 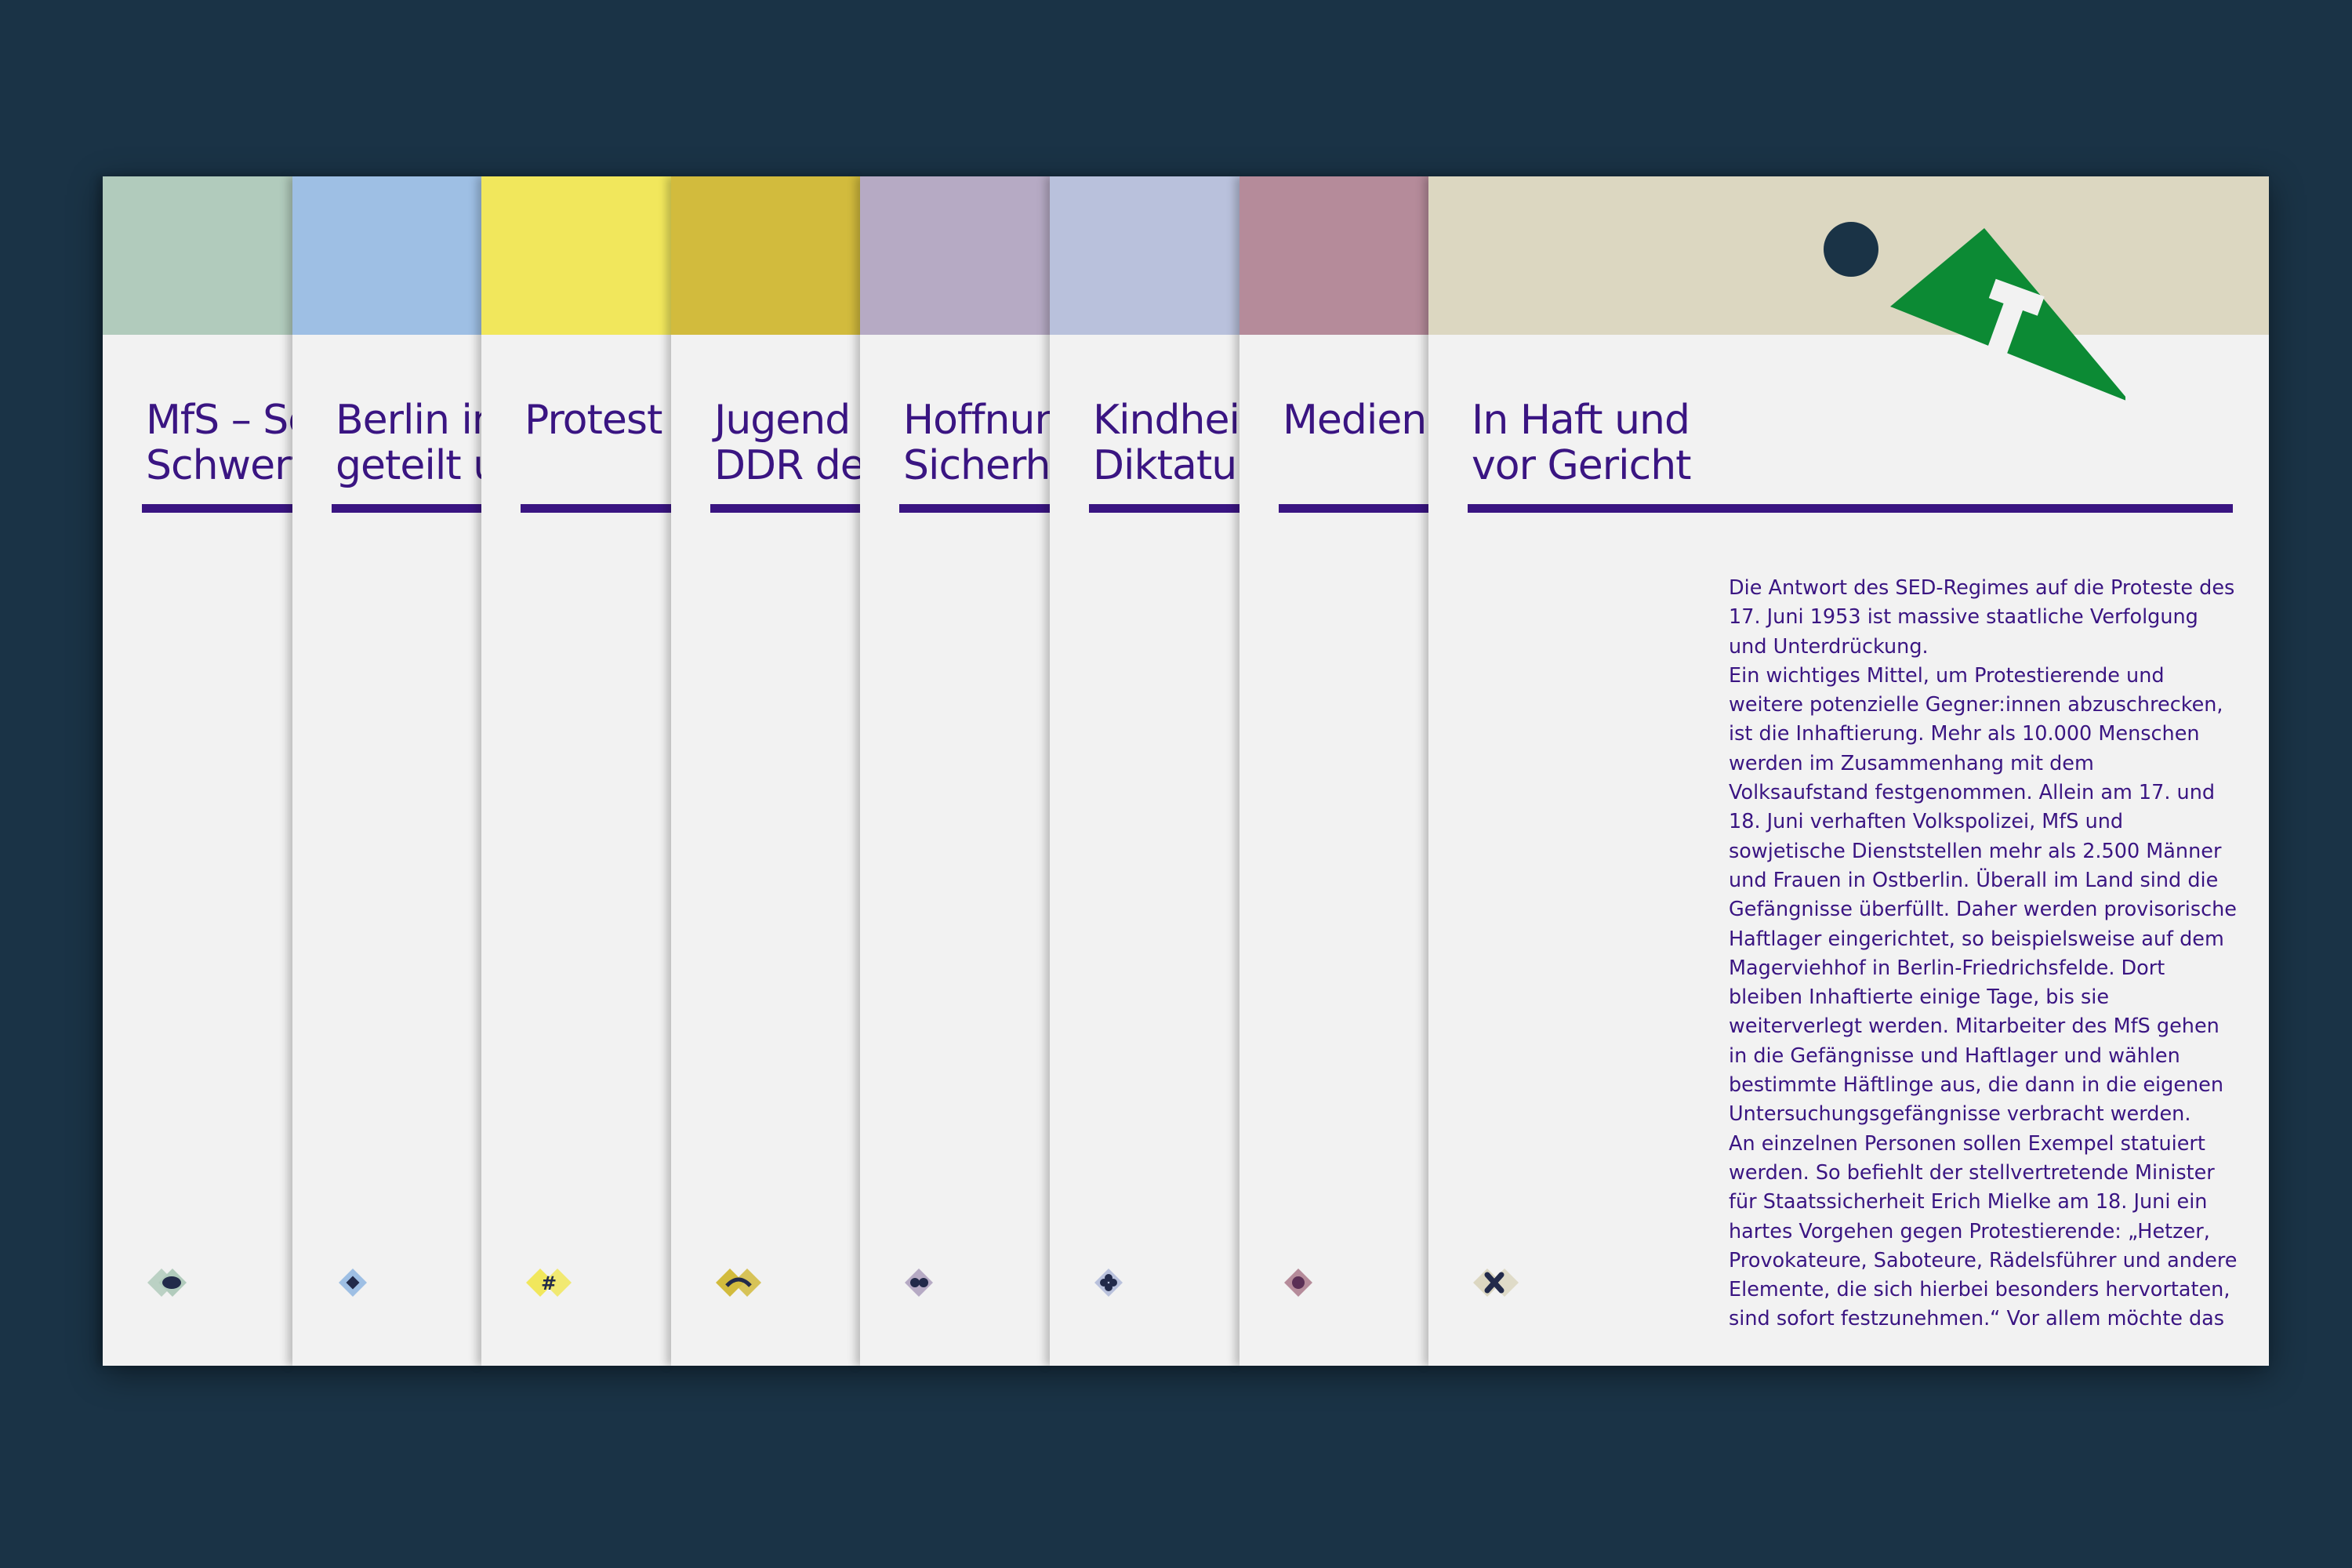 I want to click on flower-mark-icon, so click(x=1108, y=1283).